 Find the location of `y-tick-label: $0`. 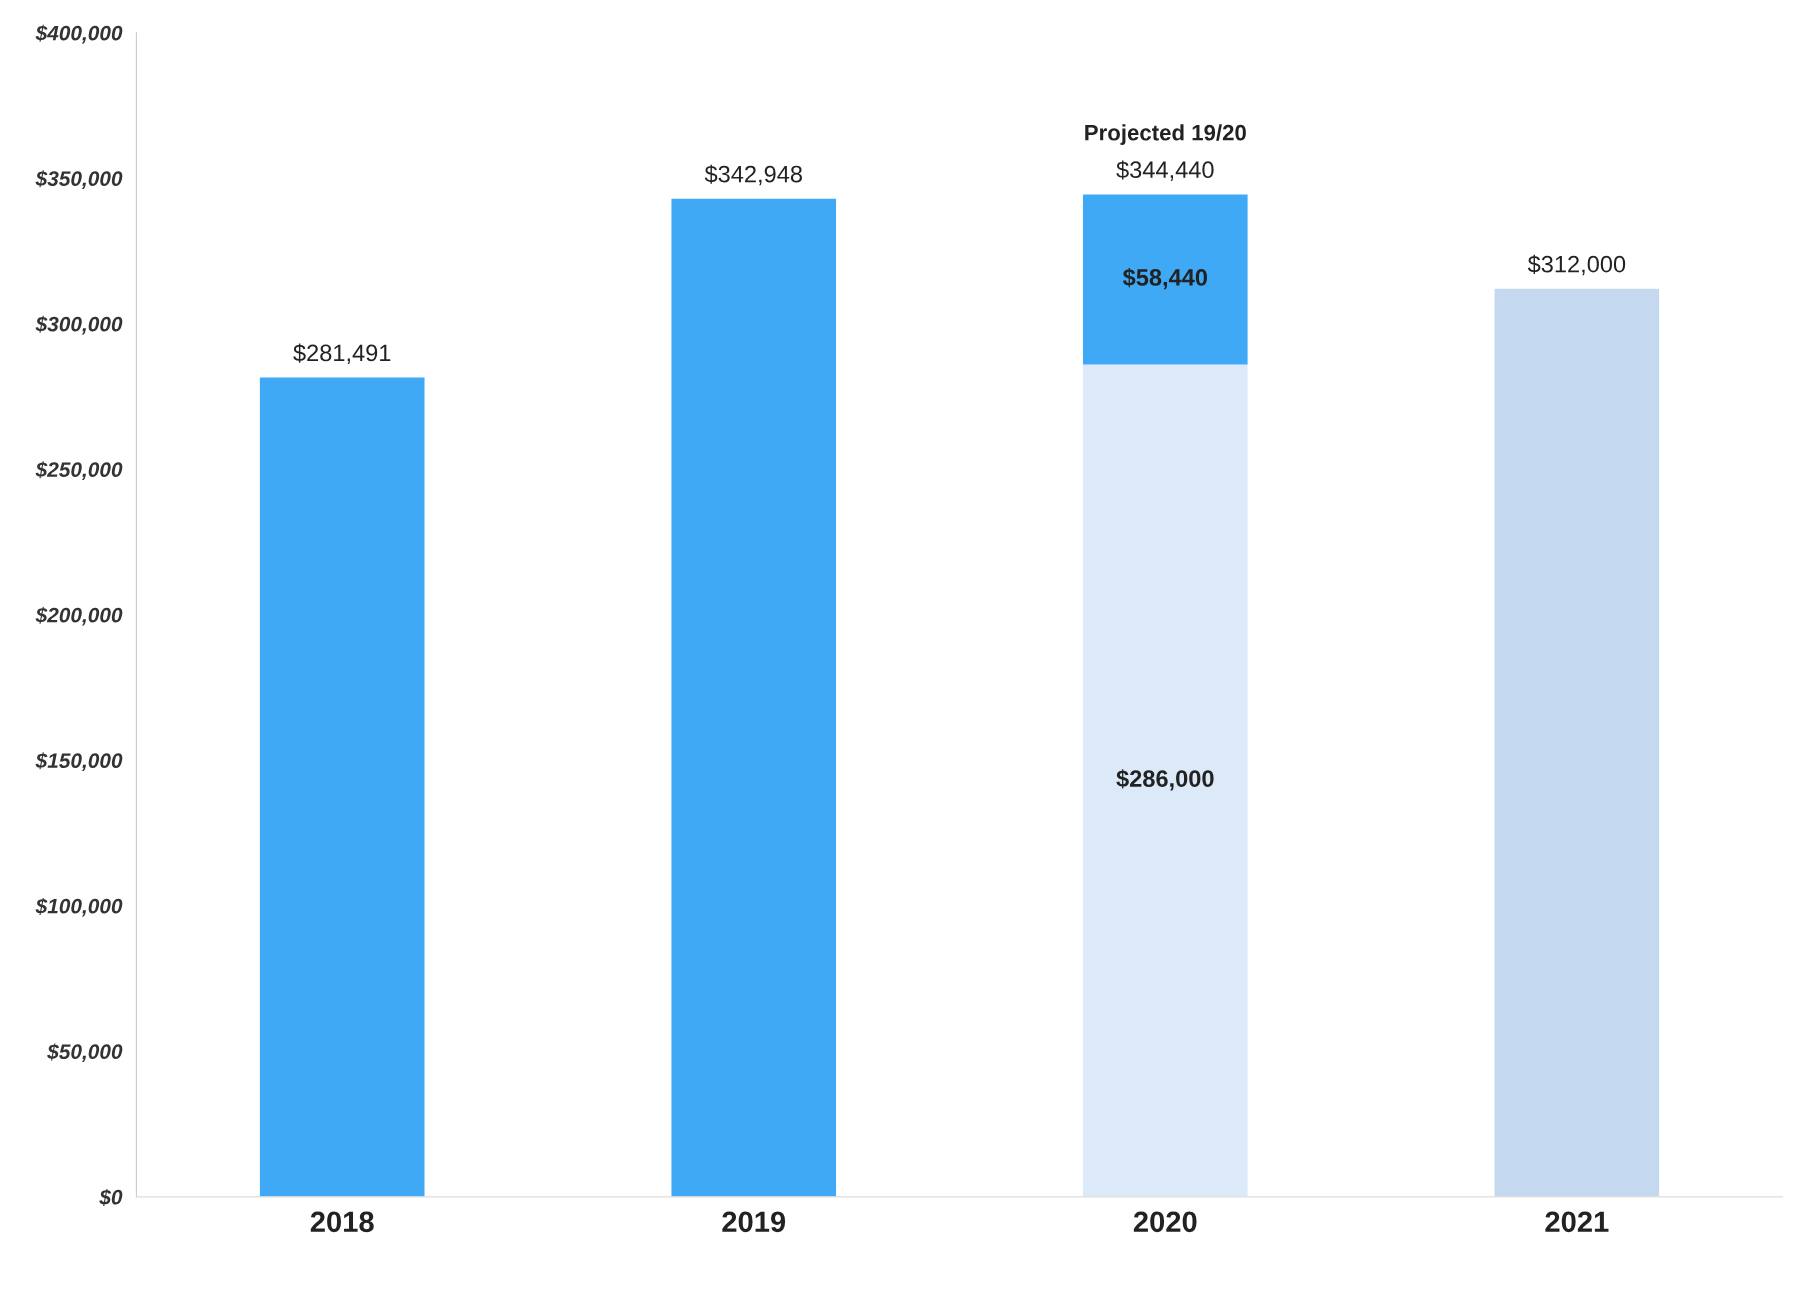

y-tick-label: $0 is located at coordinates (111, 1197).